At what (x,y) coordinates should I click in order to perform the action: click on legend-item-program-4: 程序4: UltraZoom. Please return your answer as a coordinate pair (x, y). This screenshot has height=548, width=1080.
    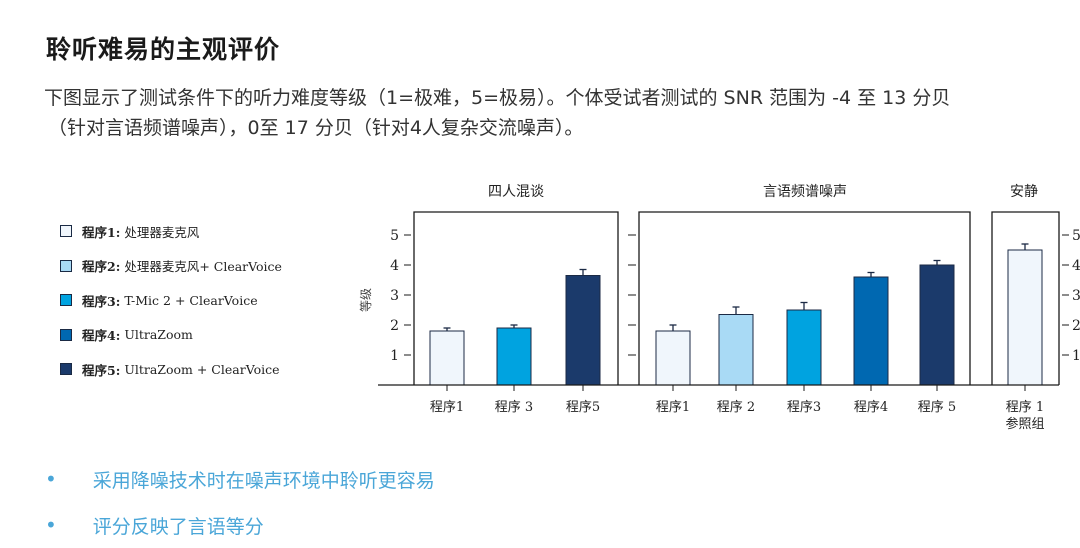
    Looking at the image, I should click on (171, 335).